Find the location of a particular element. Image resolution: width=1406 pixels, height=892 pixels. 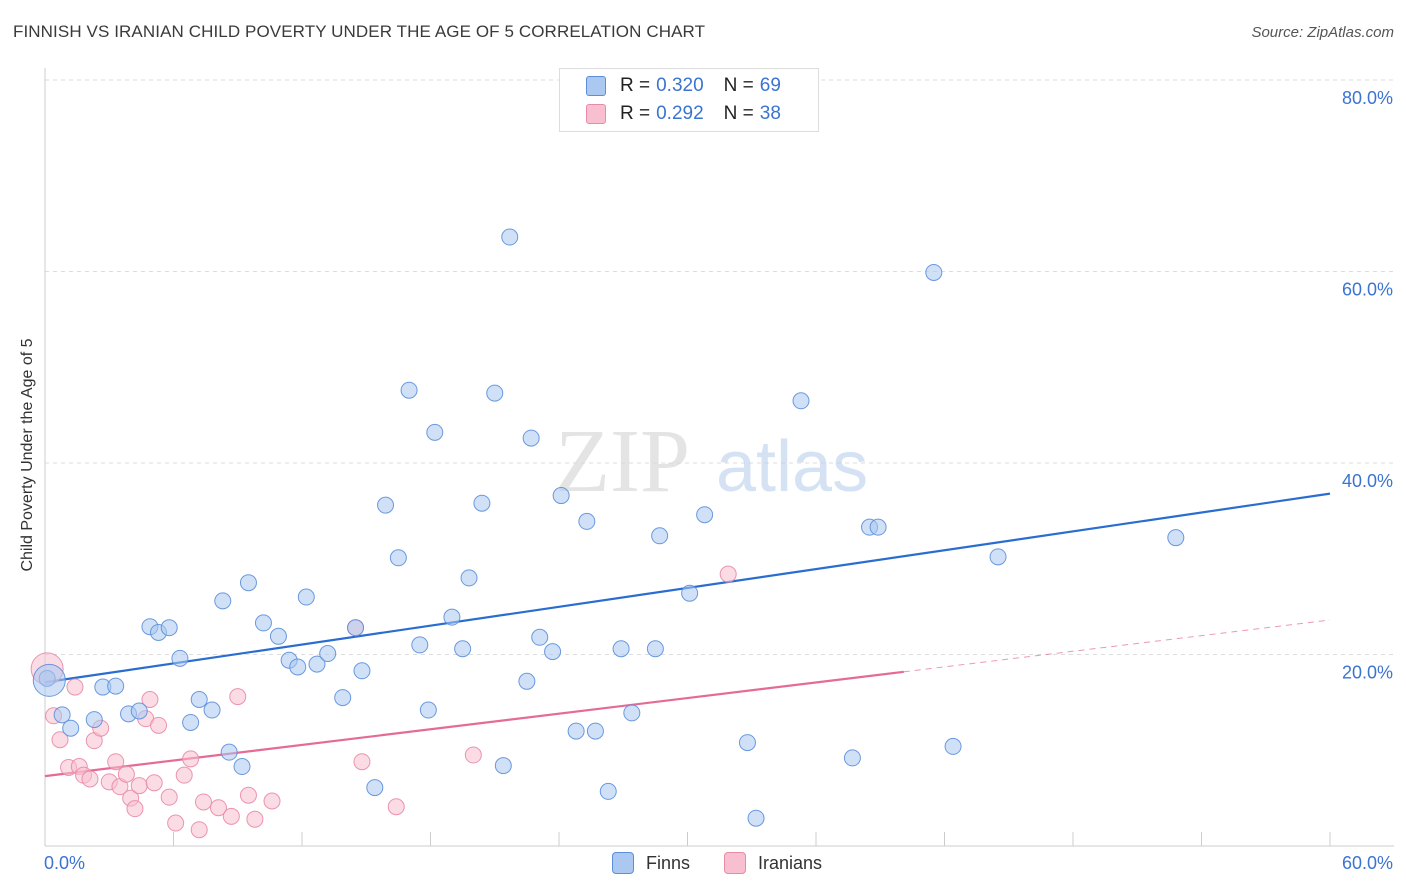

series-legend: Finns Iranians is located at coordinates (734, 863).